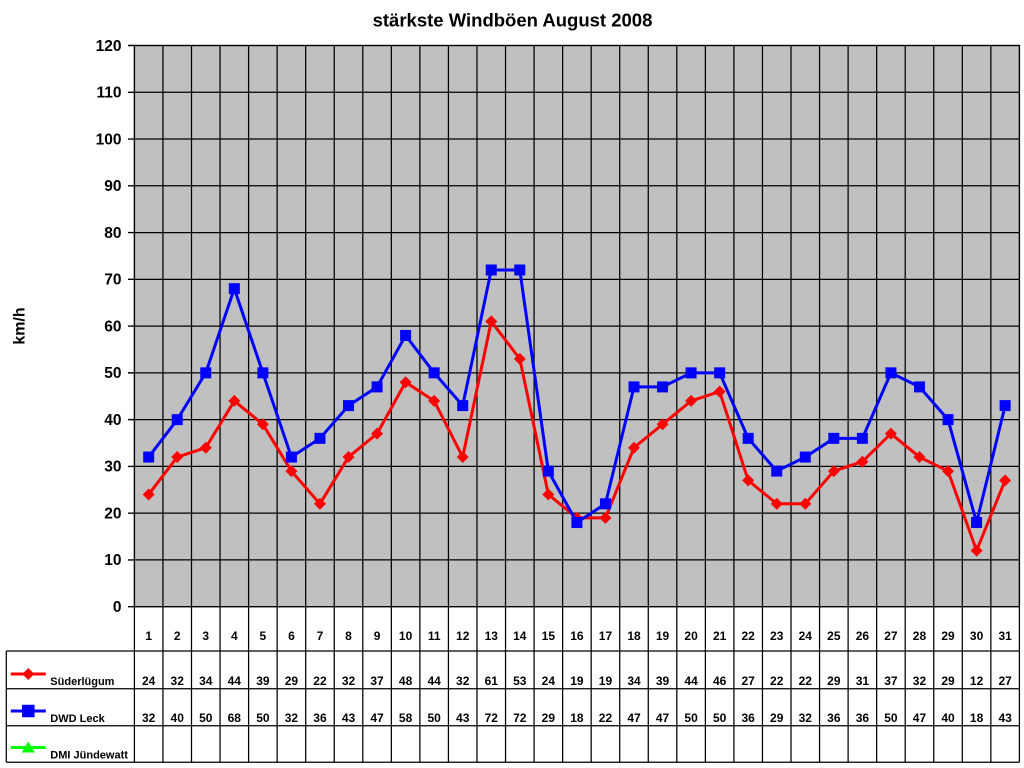  Describe the element at coordinates (834, 636) in the screenshot. I see `svg-text: 25` at that location.